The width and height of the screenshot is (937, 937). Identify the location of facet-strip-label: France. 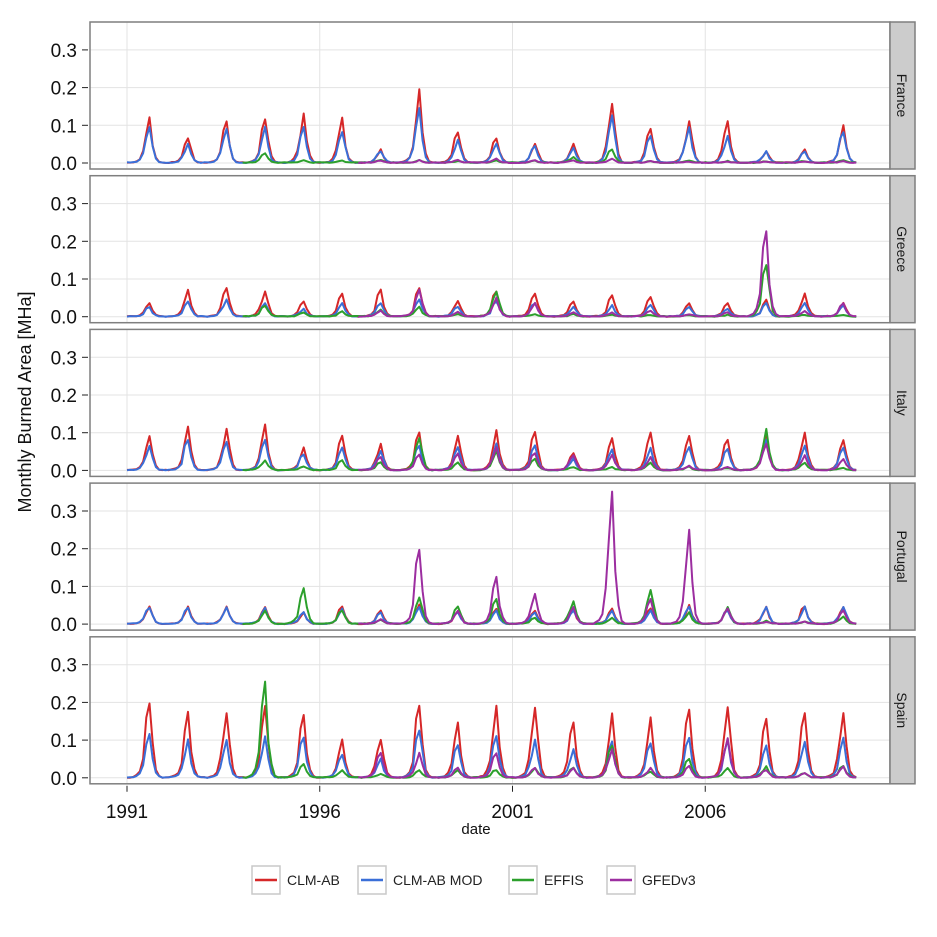
(902, 96).